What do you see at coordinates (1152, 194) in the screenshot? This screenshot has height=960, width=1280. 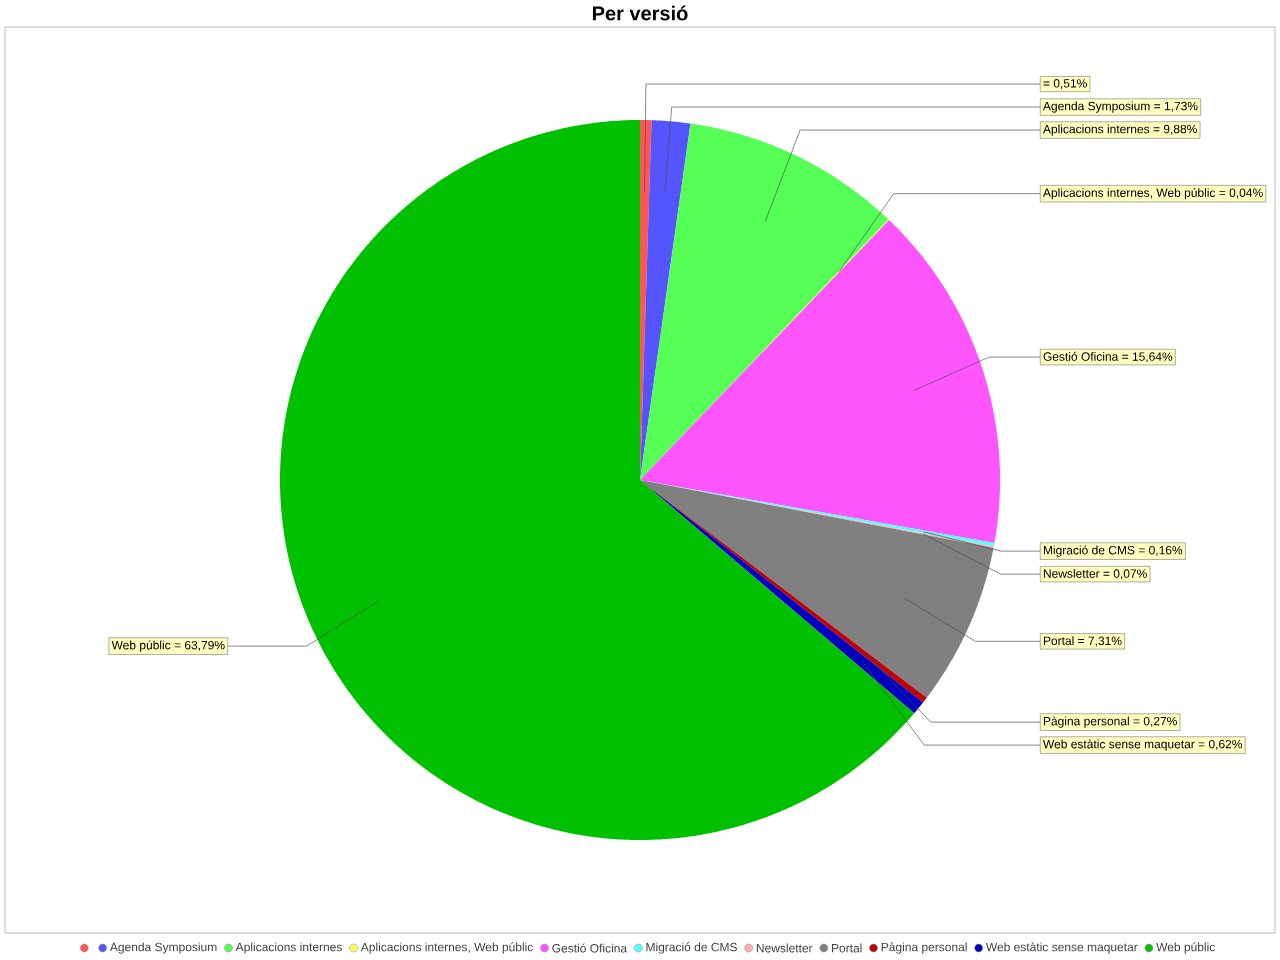 I see `data-label: Aplicacions internes, Web públic = 0,04%` at bounding box center [1152, 194].